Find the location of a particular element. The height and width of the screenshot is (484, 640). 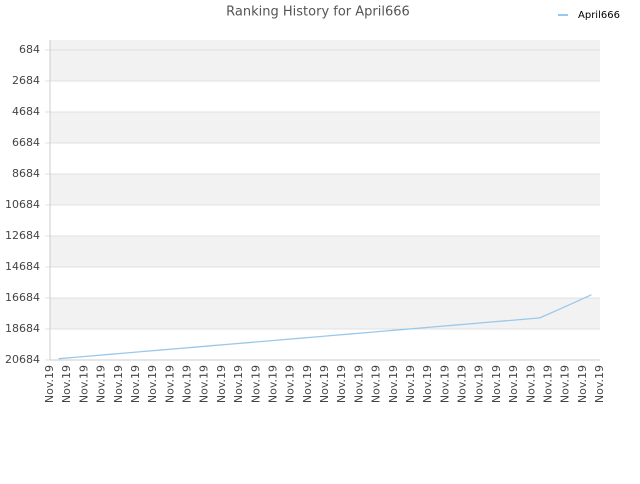

y-tick-label: 8684 is located at coordinates (26, 173).